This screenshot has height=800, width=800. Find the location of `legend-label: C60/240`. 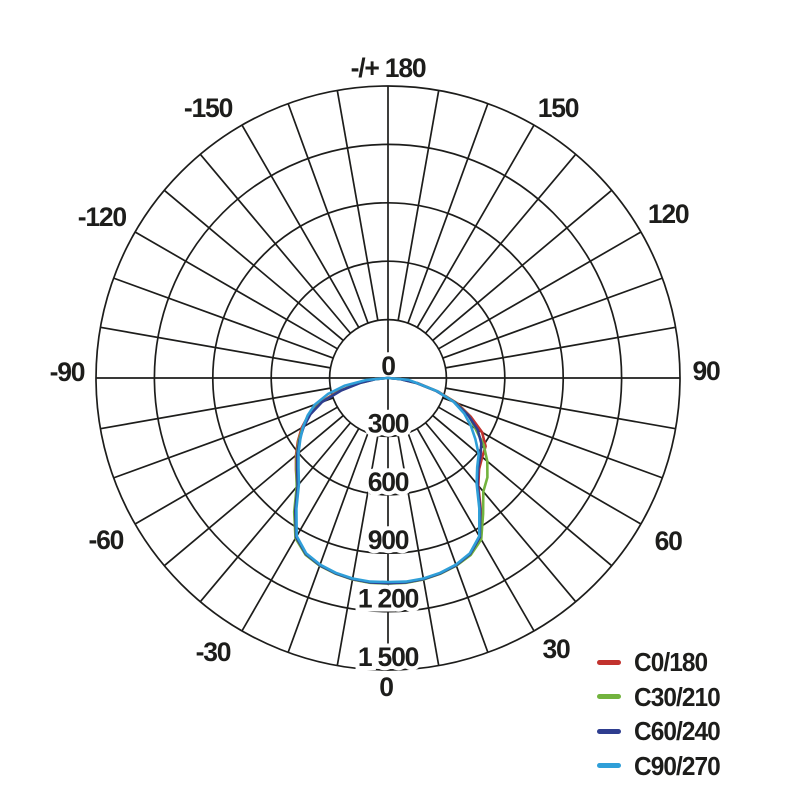

legend-label: C60/240 is located at coordinates (677, 731).